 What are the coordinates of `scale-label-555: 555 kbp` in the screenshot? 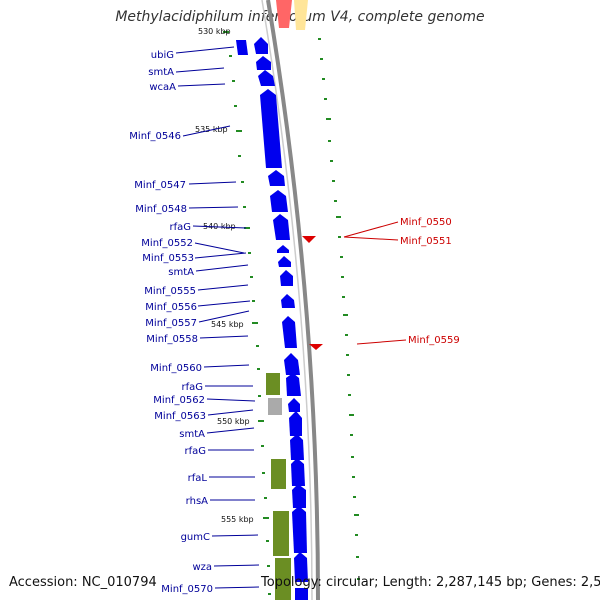 It's located at (237, 519).